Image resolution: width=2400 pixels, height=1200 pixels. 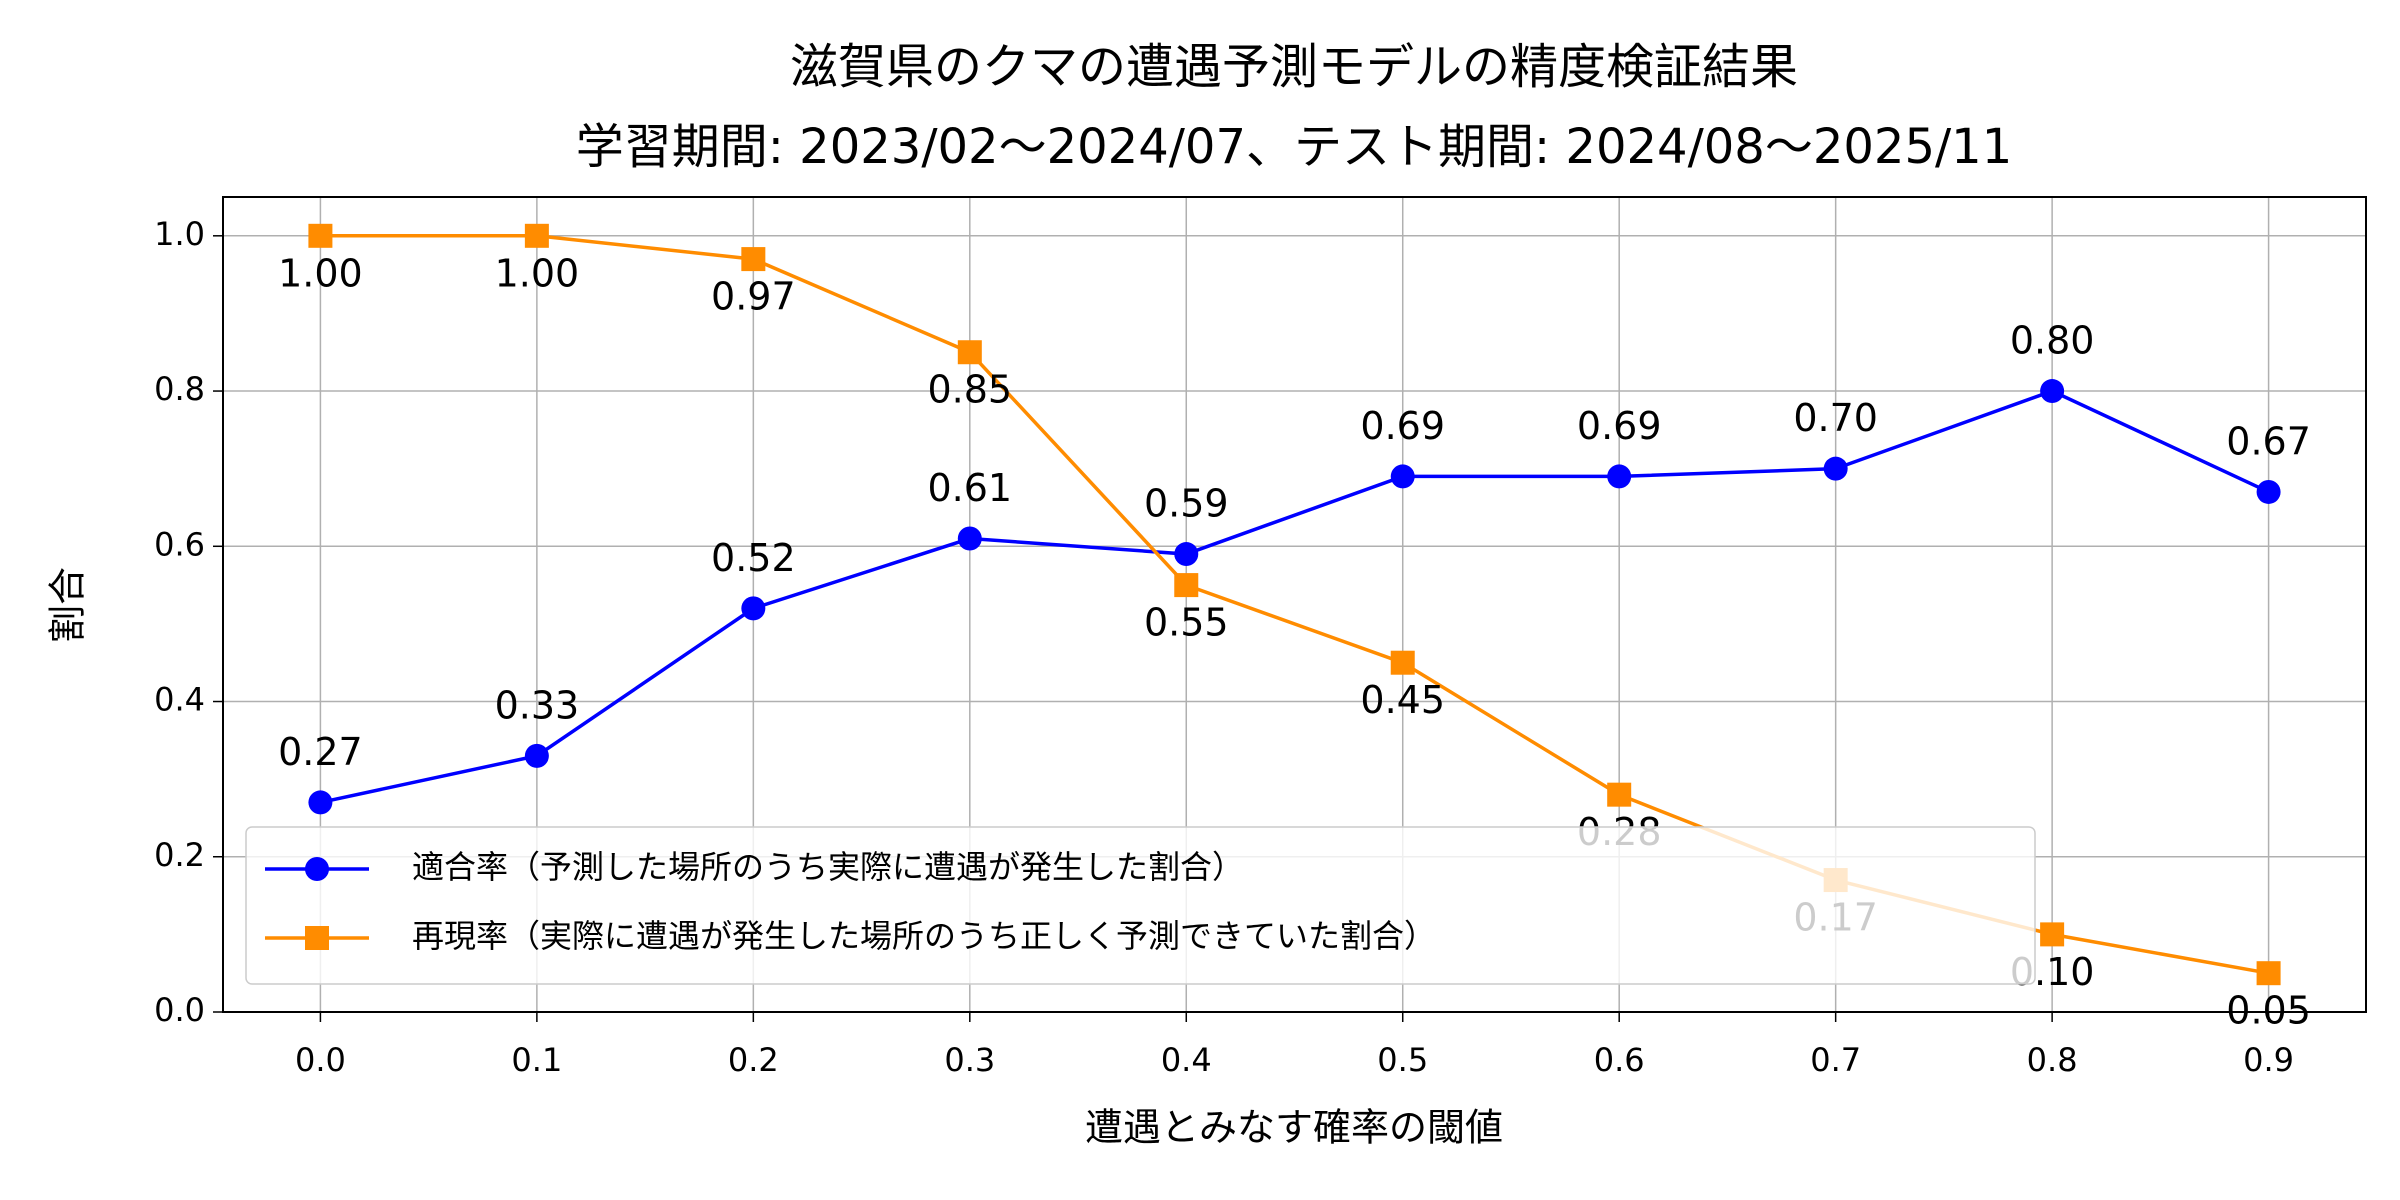 I want to click on x-tick-label: 0.7, so click(x=1835, y=1060).